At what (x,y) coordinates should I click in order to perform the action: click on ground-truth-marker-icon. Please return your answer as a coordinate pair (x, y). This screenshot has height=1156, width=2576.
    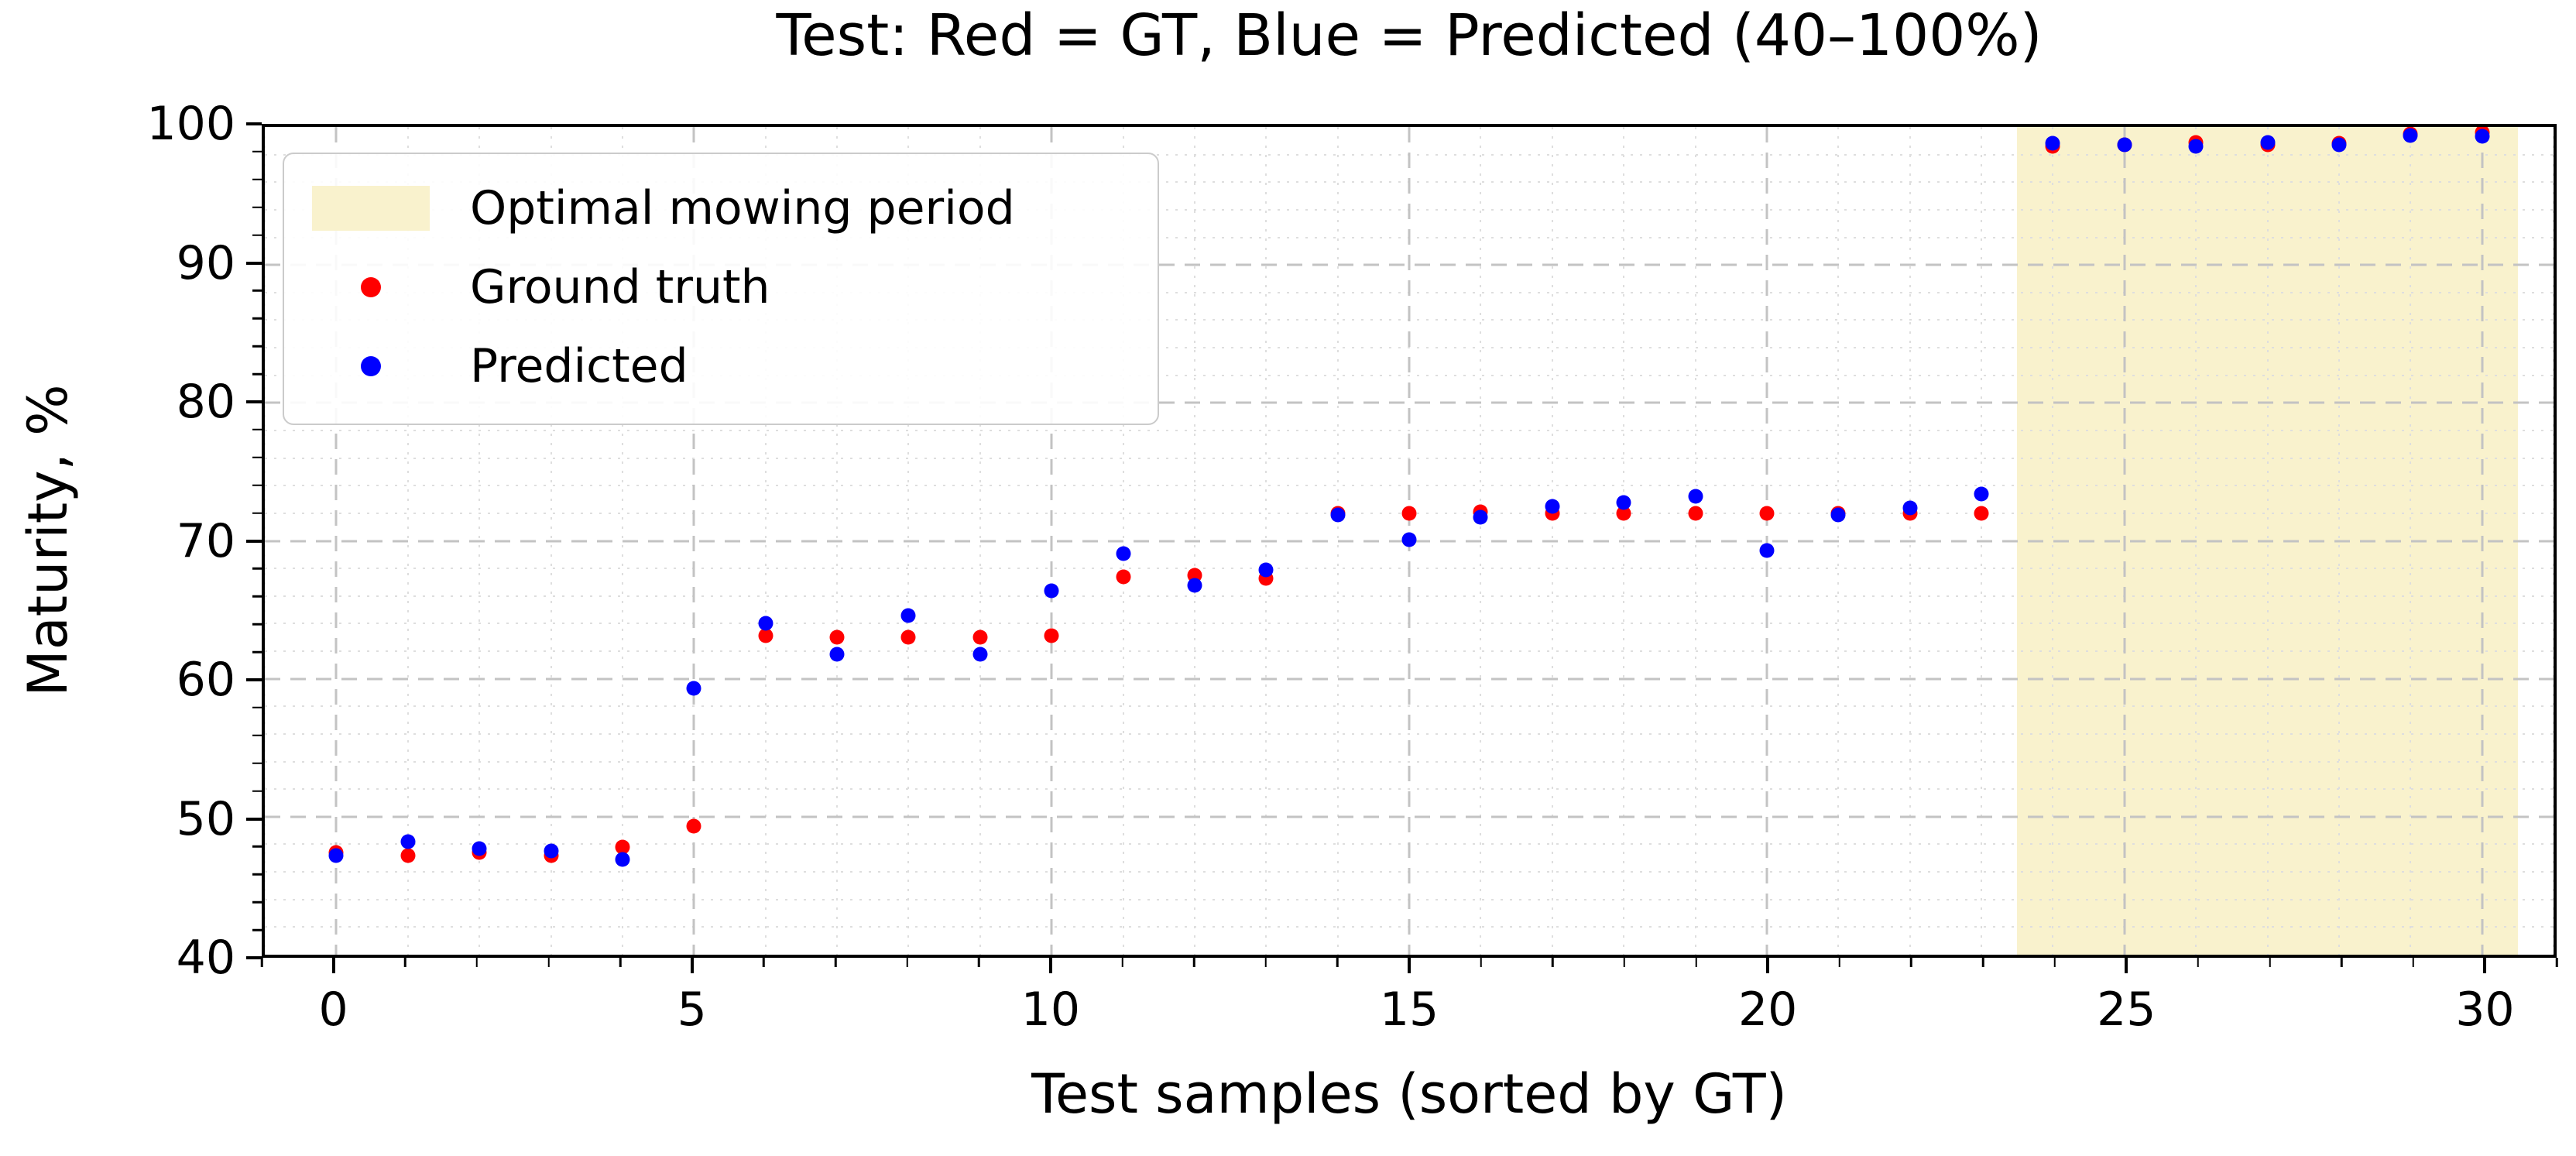
    Looking at the image, I should click on (371, 287).